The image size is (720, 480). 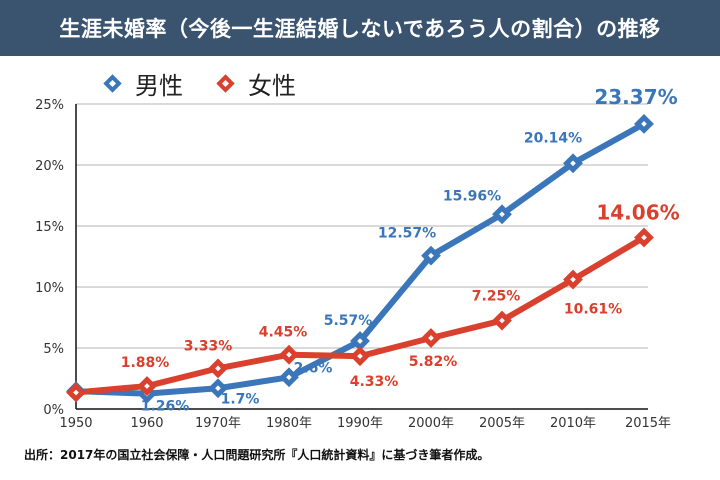 What do you see at coordinates (407, 234) in the screenshot?
I see `data-label: 12.57%` at bounding box center [407, 234].